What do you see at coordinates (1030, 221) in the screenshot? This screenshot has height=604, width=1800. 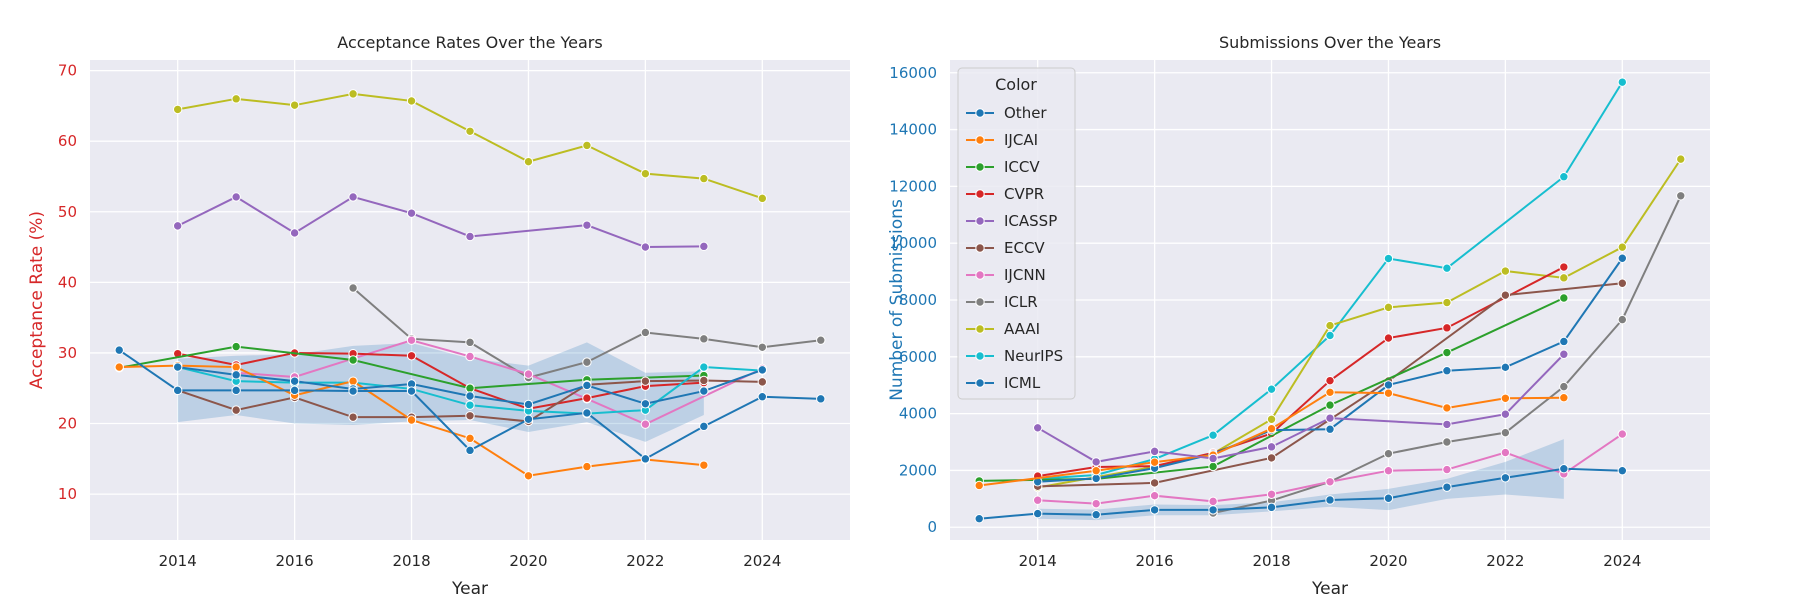 I see `legend-label-icassp: ICASSP` at bounding box center [1030, 221].